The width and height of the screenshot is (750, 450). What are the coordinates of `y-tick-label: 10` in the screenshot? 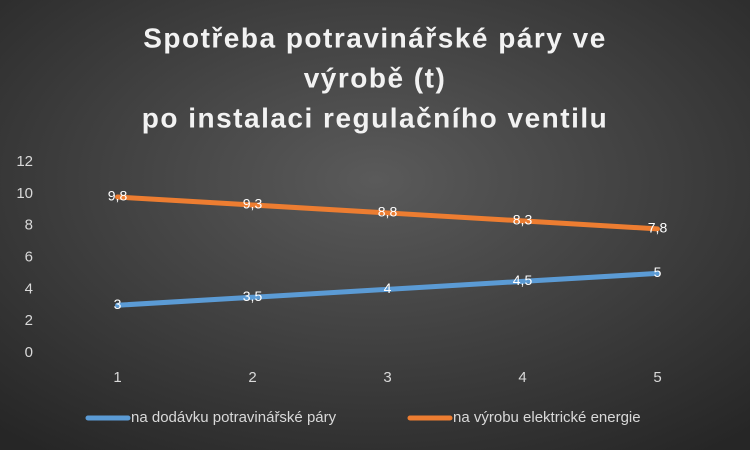 It's located at (24, 193).